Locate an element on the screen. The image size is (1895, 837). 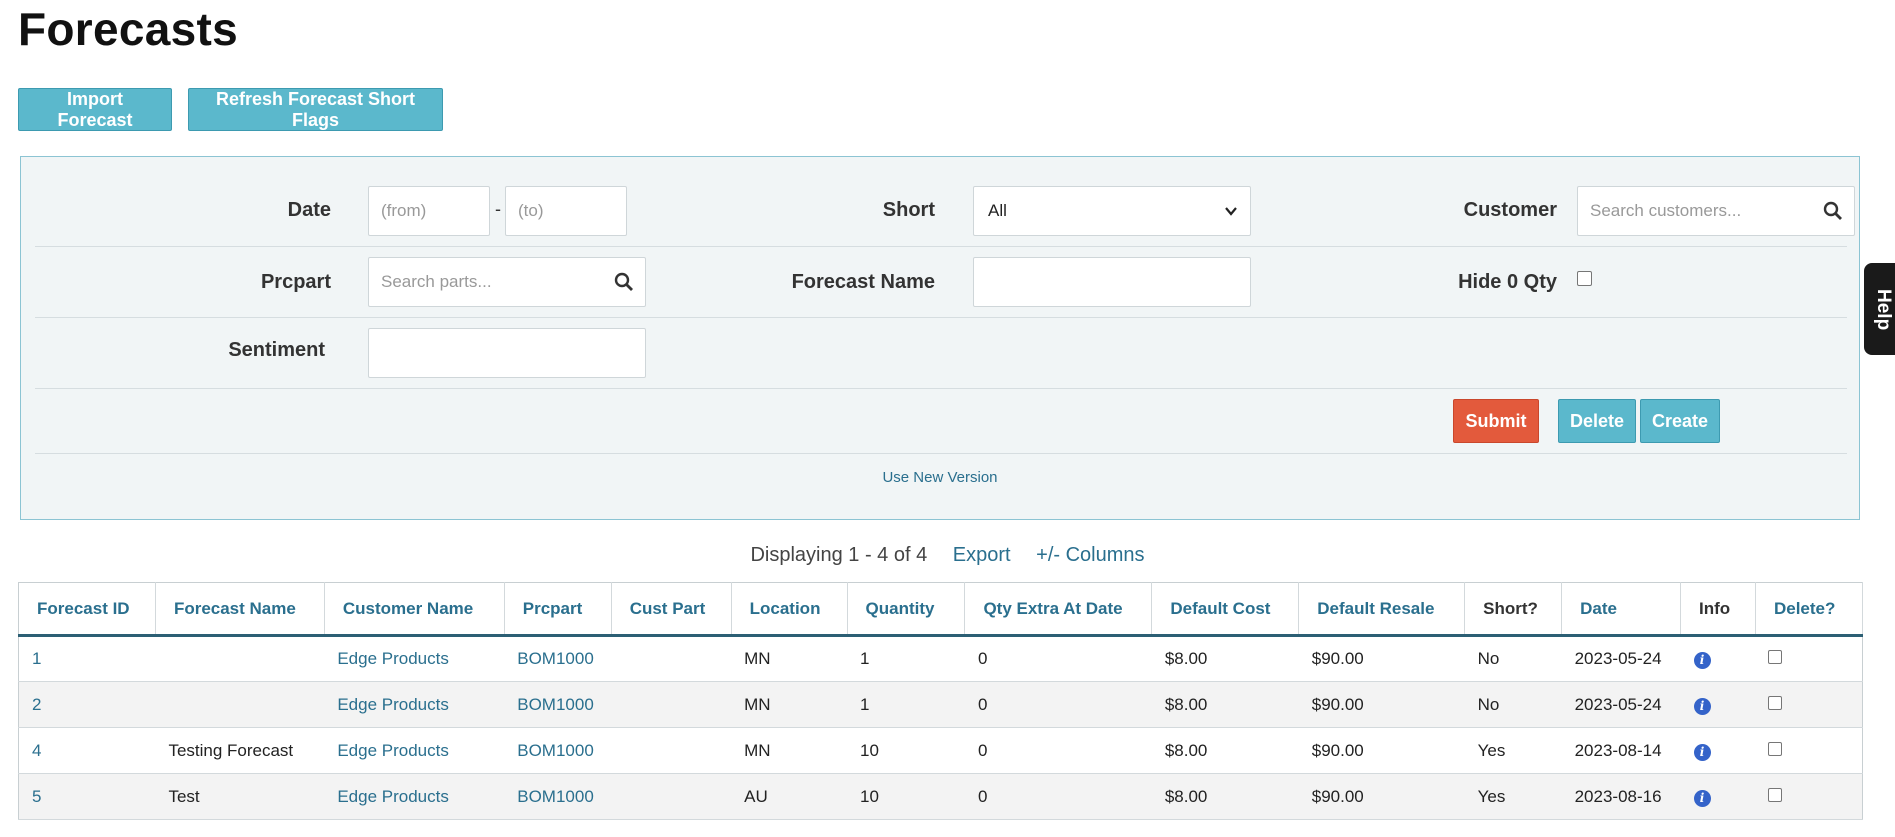
date-label: Date is located at coordinates (309, 210).